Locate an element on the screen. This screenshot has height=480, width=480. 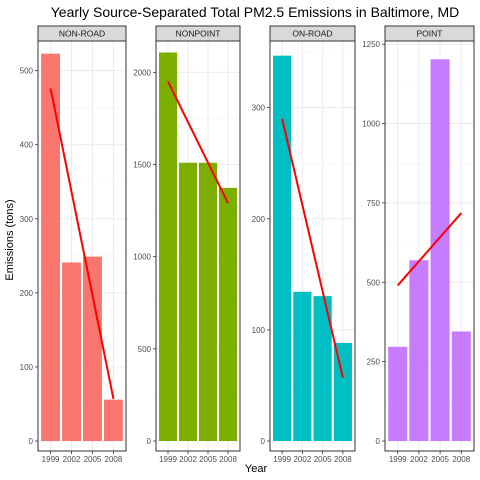
facet-strip-label: NON-ROAD is located at coordinates (82, 34).